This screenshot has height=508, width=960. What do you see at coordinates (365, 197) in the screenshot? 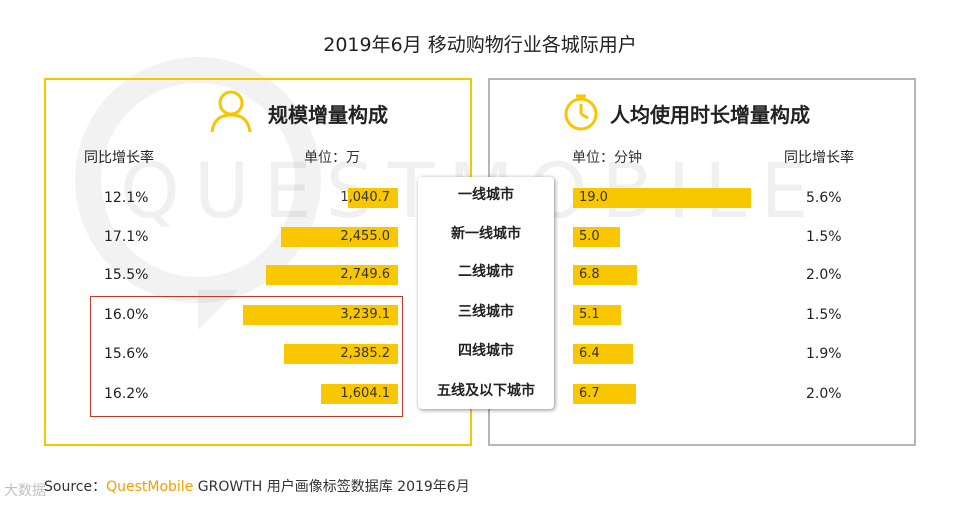
I see `left-bar-value-label: 1,040.7` at bounding box center [365, 197].